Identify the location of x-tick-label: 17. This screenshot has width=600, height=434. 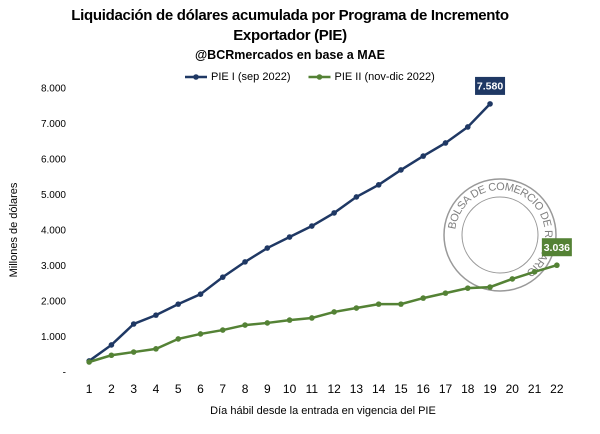
(446, 389).